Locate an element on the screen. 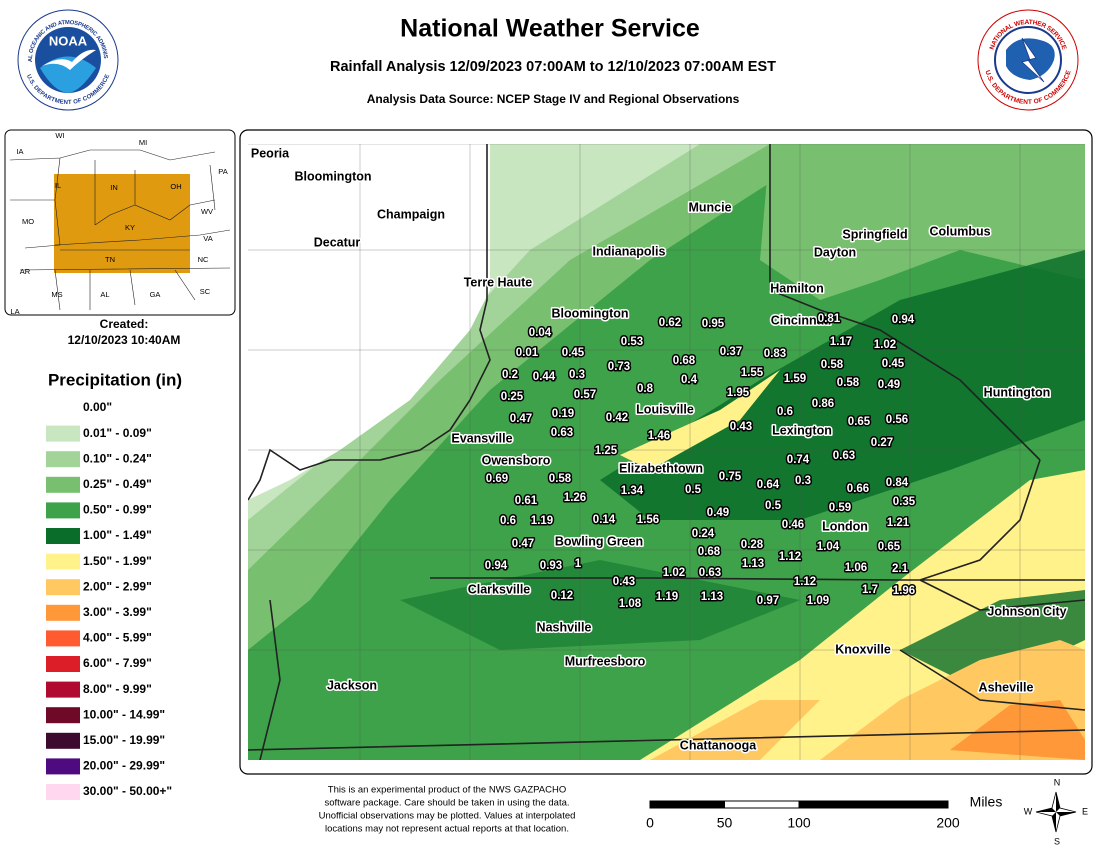 The width and height of the screenshot is (1100, 855). observation-value: 1.59 is located at coordinates (795, 379).